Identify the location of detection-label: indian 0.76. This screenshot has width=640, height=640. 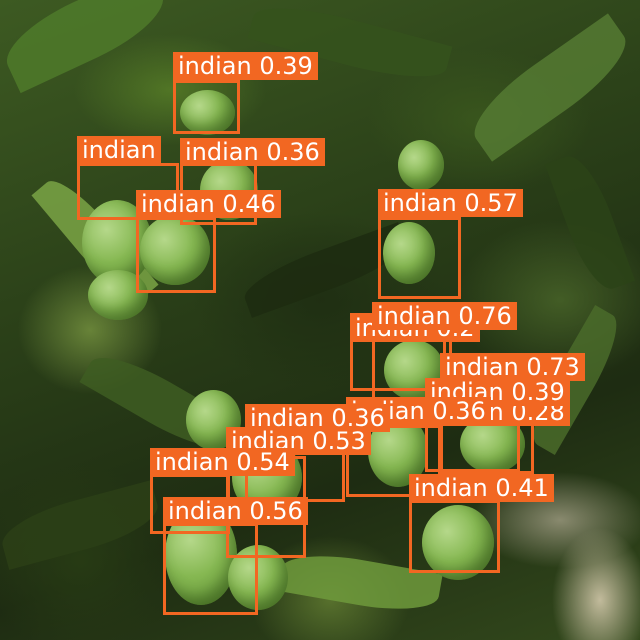
(444, 316).